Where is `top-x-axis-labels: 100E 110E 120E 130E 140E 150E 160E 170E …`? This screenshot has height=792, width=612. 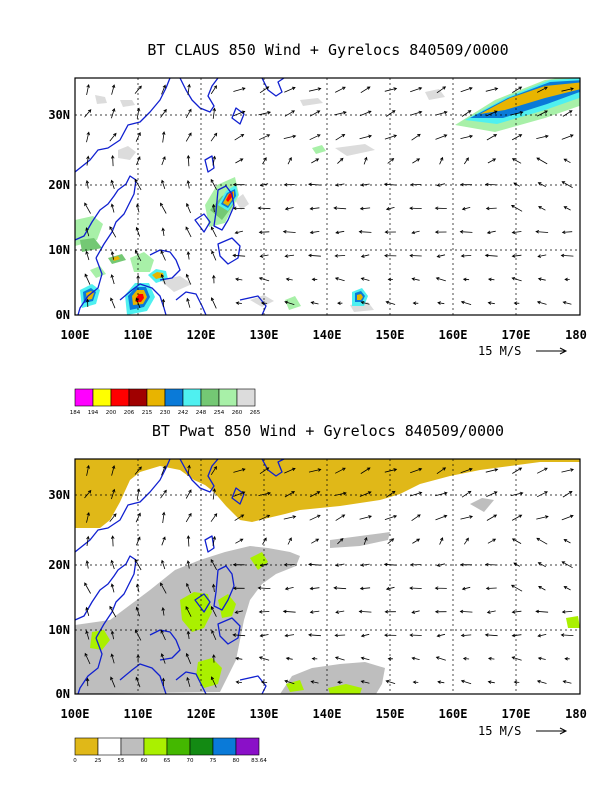
top-x-axis-labels: 100E 110E 120E 130E 140E 150E 160E 170E … is located at coordinates (324, 335).